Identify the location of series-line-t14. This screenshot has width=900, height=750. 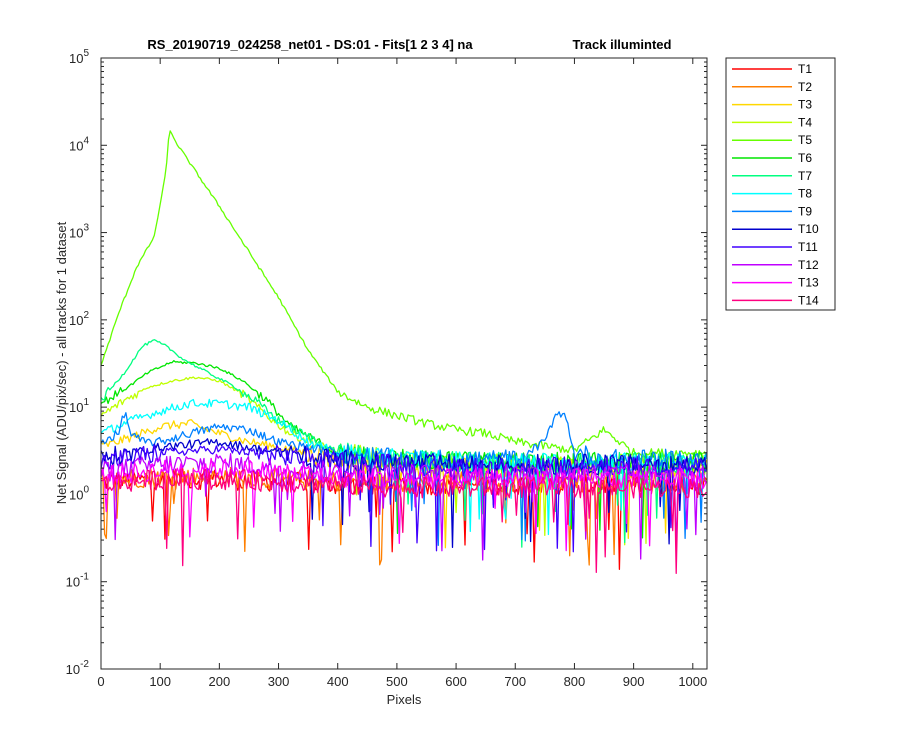
(403, 521).